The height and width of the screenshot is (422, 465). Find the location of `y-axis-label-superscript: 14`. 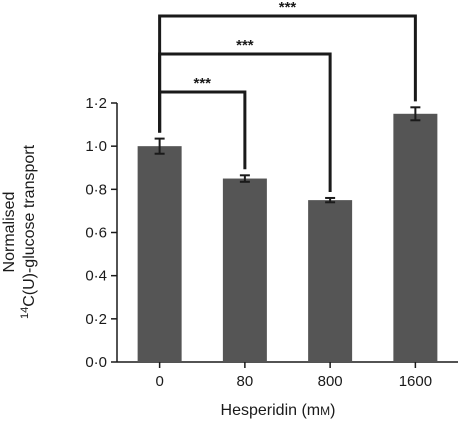

y-axis-label-superscript: 14 is located at coordinates (25, 313).